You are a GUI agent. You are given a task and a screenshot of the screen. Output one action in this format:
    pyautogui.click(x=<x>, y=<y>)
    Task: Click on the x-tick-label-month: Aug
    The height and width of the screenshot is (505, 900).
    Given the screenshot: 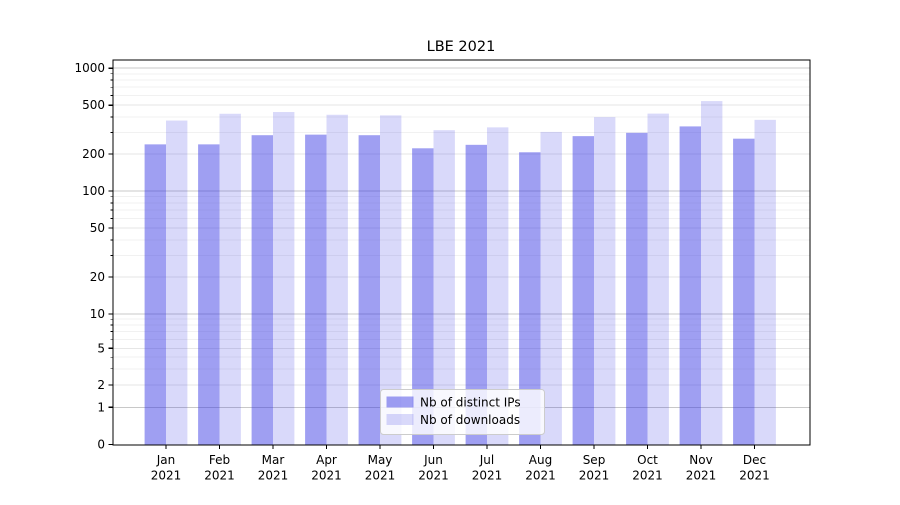 What is the action you would take?
    pyautogui.click(x=540, y=460)
    